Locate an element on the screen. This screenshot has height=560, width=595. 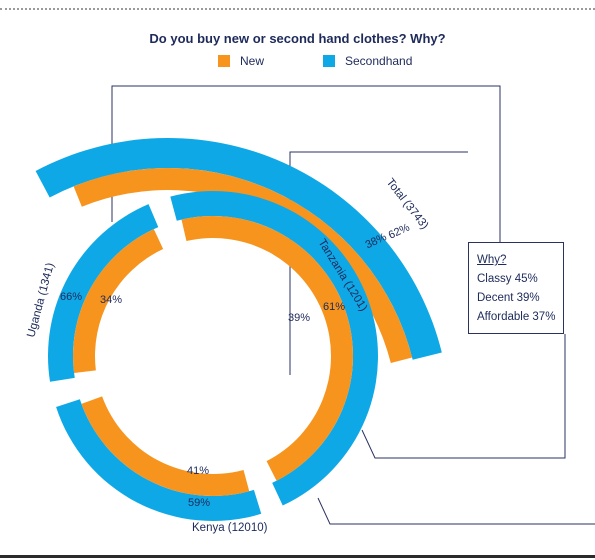
arc-kenya-new is located at coordinates (165, 446).